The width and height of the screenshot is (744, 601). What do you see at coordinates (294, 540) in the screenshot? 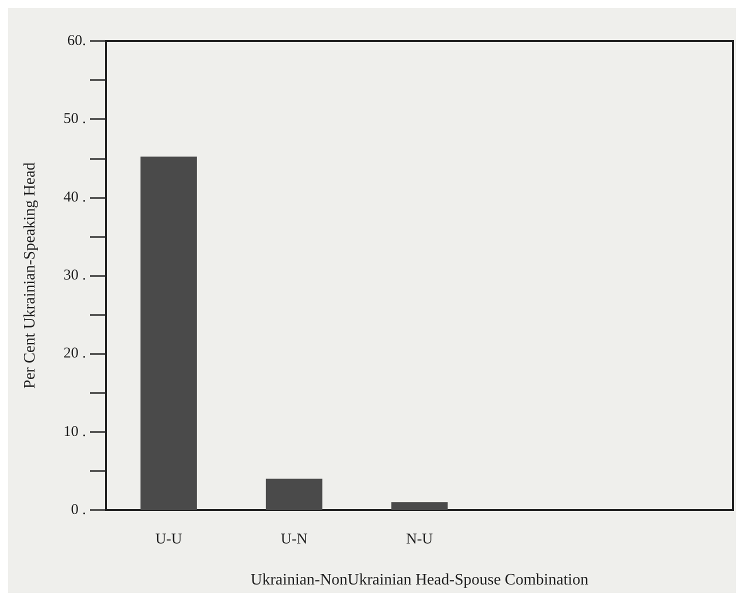
I see `x-tick-label: U-N` at bounding box center [294, 540].